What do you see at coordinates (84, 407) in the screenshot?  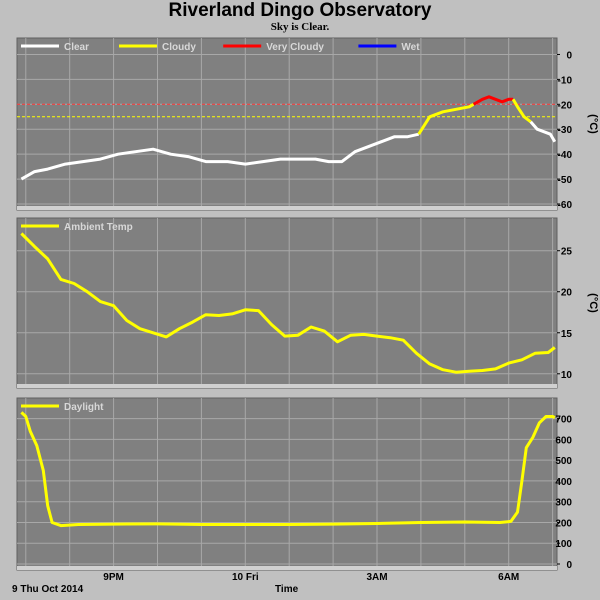 I see `legend-label: Daylight` at bounding box center [84, 407].